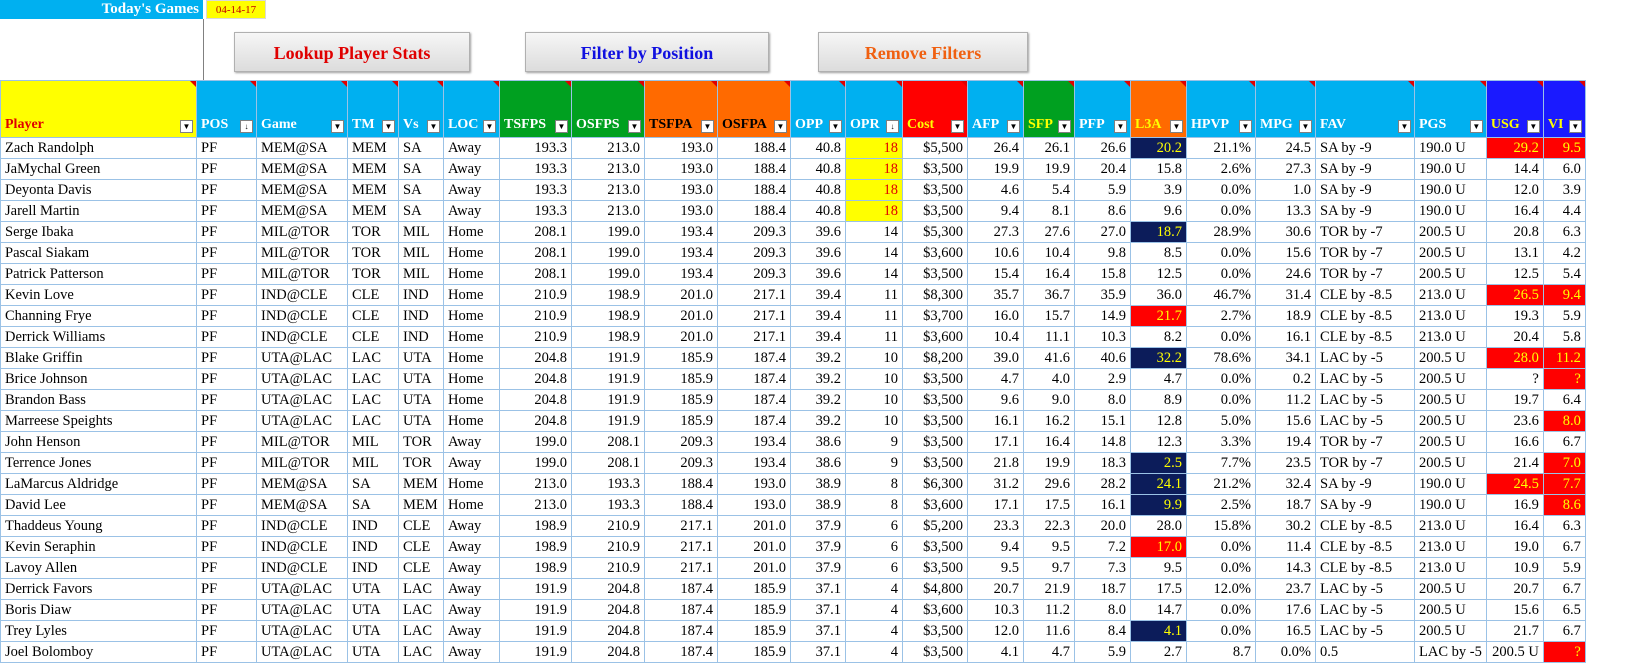  What do you see at coordinates (98, 253) in the screenshot?
I see `cell-player: Pascal Siakam` at bounding box center [98, 253].